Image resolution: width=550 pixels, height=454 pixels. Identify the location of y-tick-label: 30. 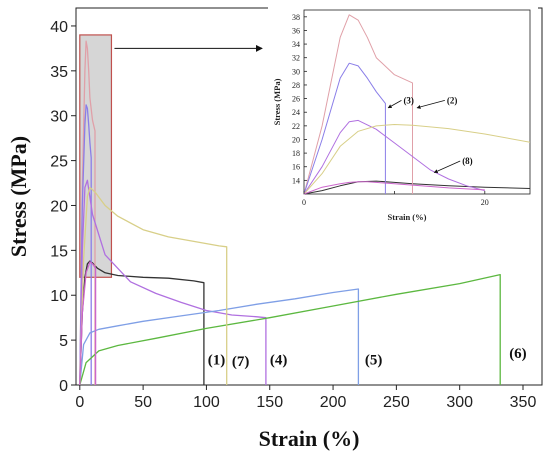
(59, 117).